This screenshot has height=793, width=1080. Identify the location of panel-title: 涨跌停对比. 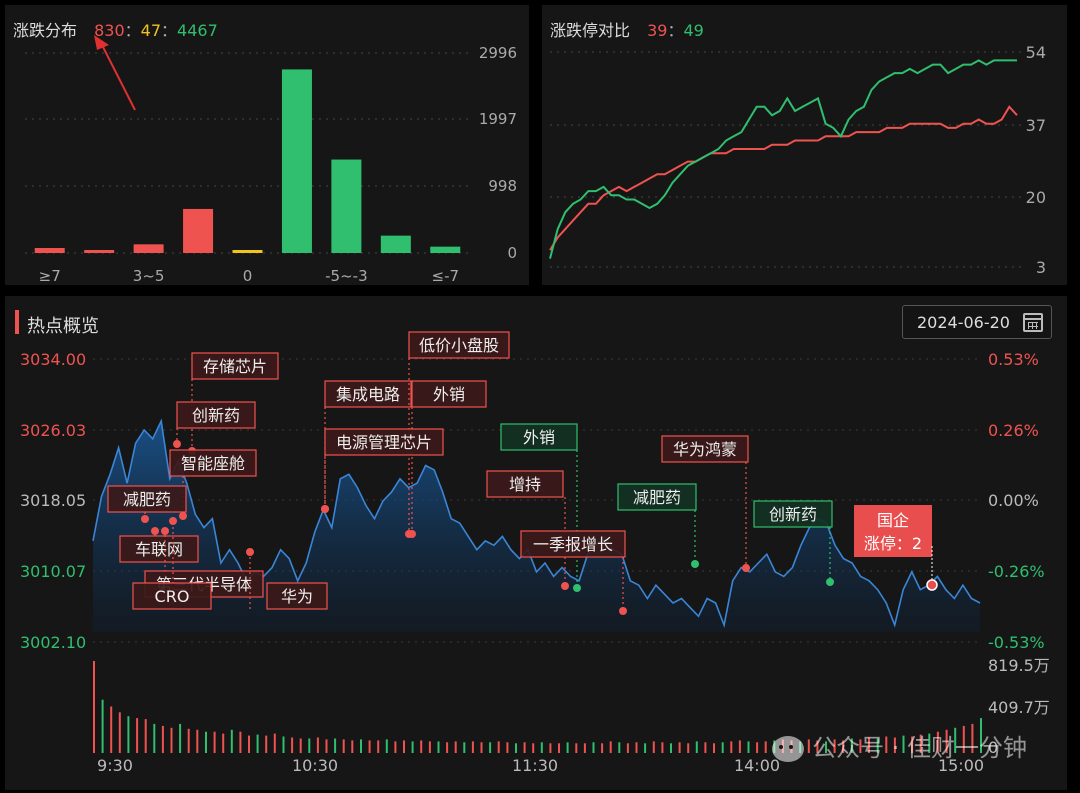
(590, 30).